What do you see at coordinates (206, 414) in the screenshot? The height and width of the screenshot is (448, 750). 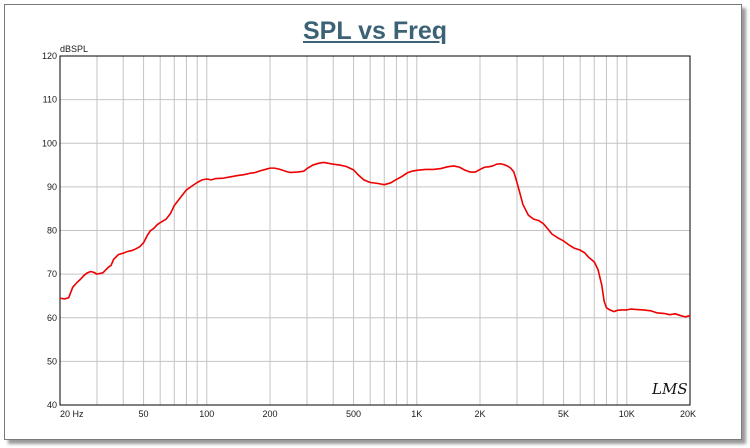 I see `x-tick-label: 100` at bounding box center [206, 414].